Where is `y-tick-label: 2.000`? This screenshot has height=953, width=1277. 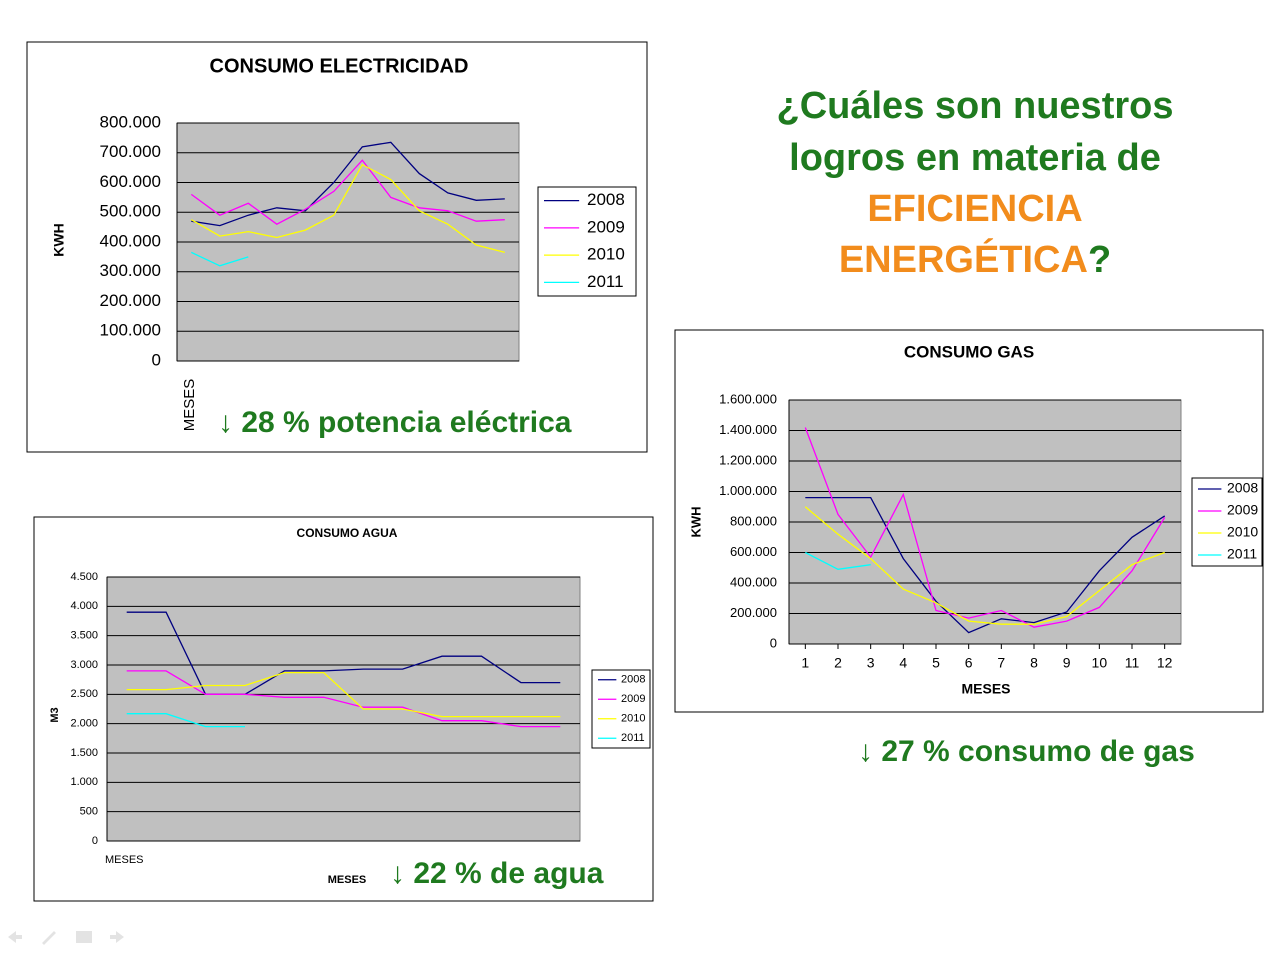 y-tick-label: 2.000 is located at coordinates (84, 724).